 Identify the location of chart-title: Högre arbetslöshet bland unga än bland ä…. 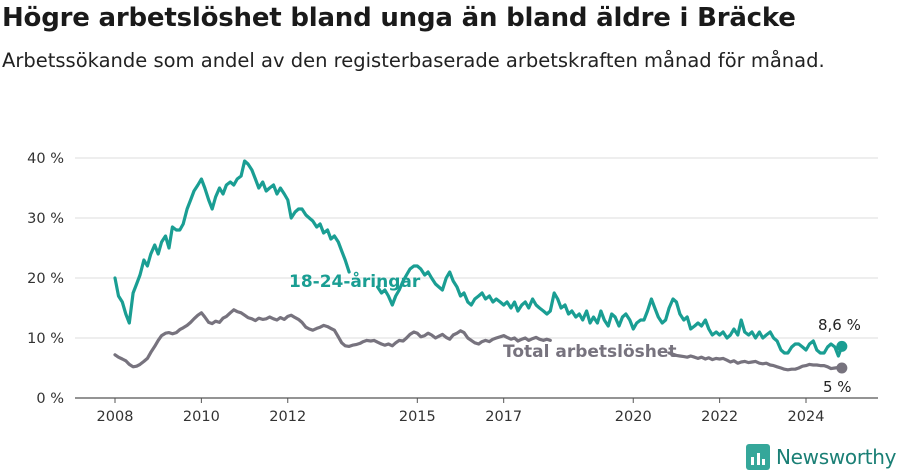
(399, 18).